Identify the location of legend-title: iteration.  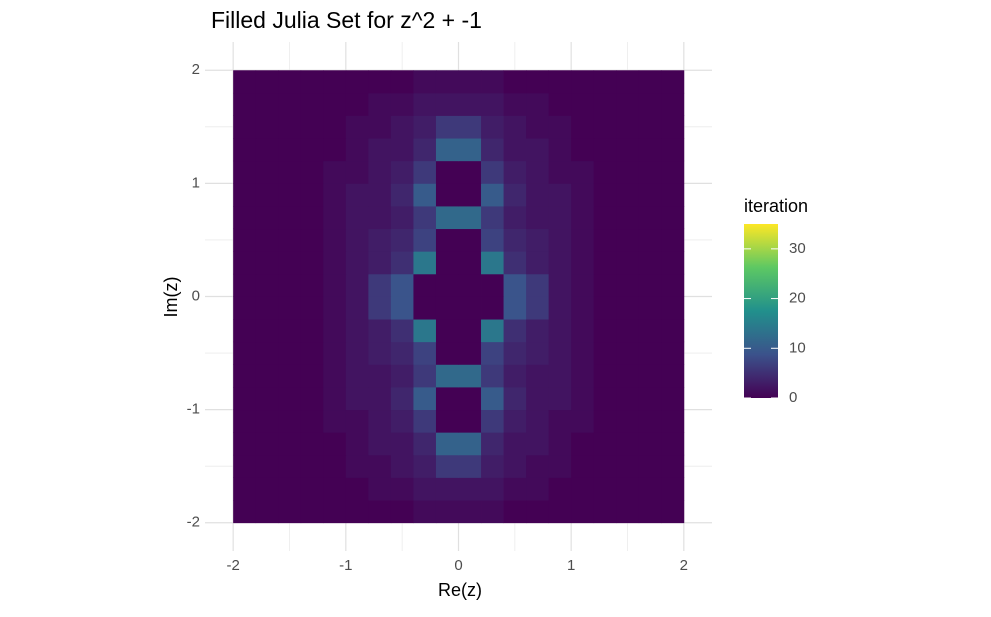
(776, 206).